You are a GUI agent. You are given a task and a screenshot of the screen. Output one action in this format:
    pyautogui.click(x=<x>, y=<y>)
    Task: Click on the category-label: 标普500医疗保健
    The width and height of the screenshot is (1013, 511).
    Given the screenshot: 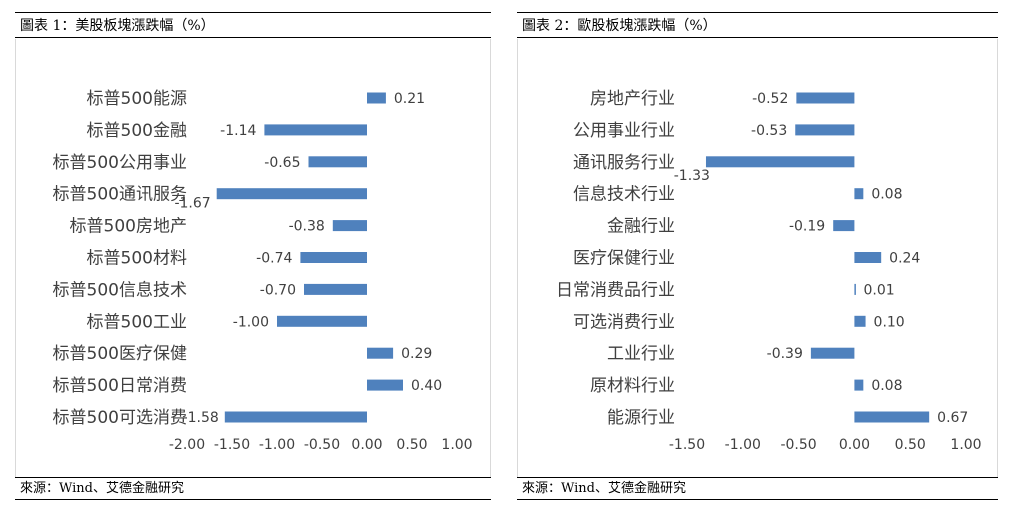 What is the action you would take?
    pyautogui.click(x=120, y=354)
    